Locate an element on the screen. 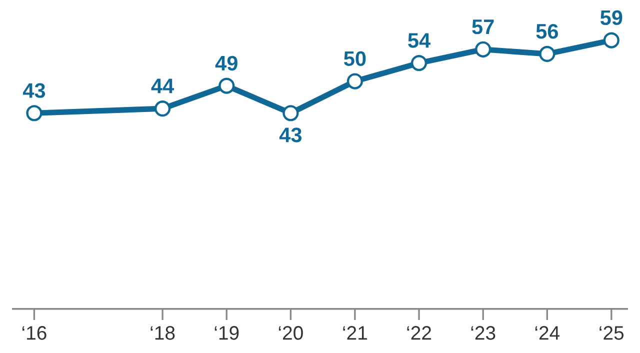 The width and height of the screenshot is (640, 353). data-label: 50 is located at coordinates (355, 58).